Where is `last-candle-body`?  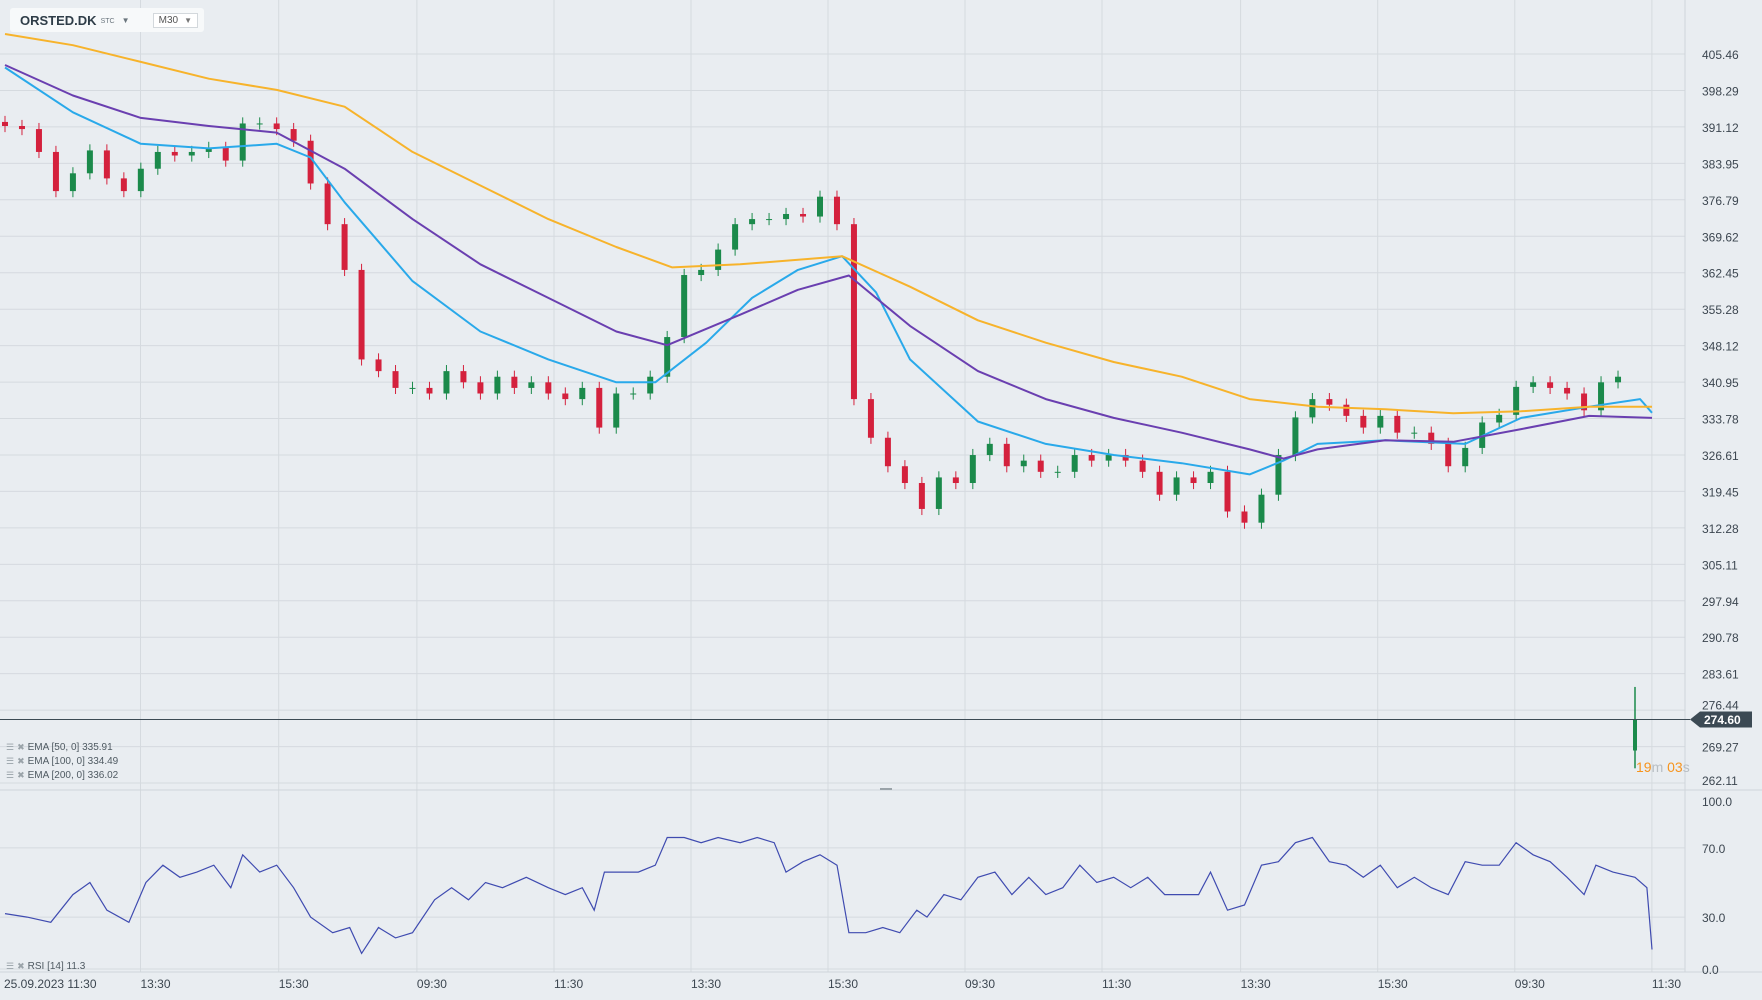 last-candle-body is located at coordinates (1635, 735).